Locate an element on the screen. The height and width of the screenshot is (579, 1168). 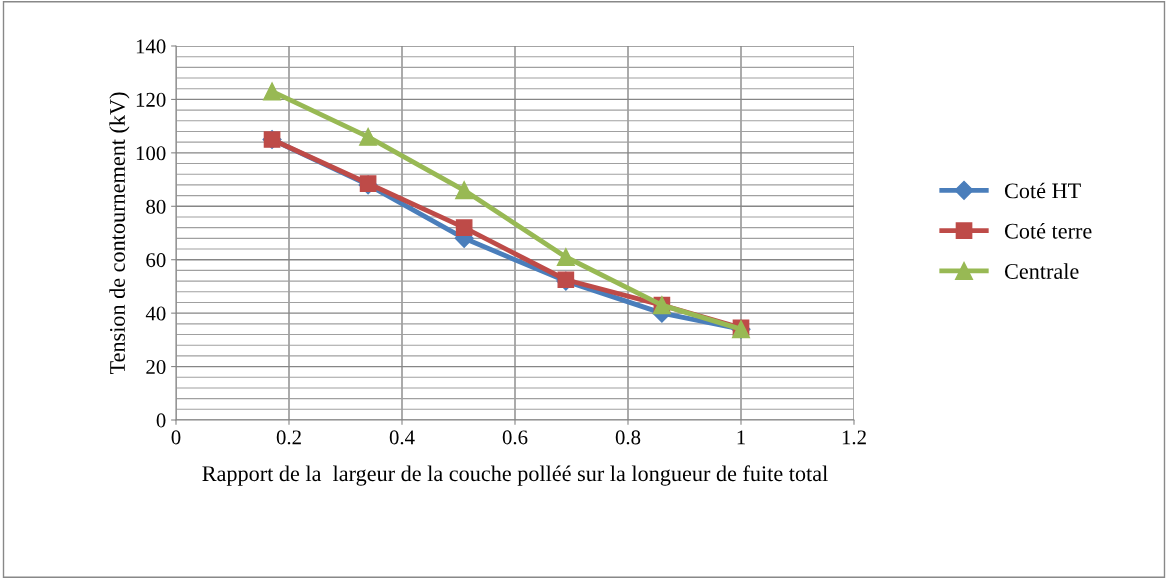
x-tick-label: 0.8 is located at coordinates (628, 437).